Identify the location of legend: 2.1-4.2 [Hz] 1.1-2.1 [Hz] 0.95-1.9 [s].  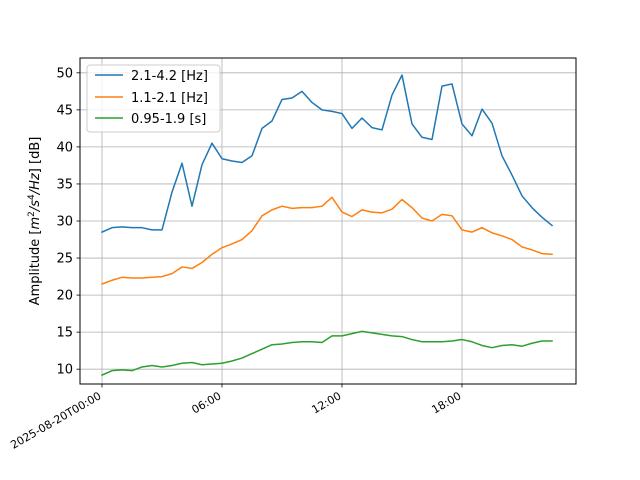
(153, 98).